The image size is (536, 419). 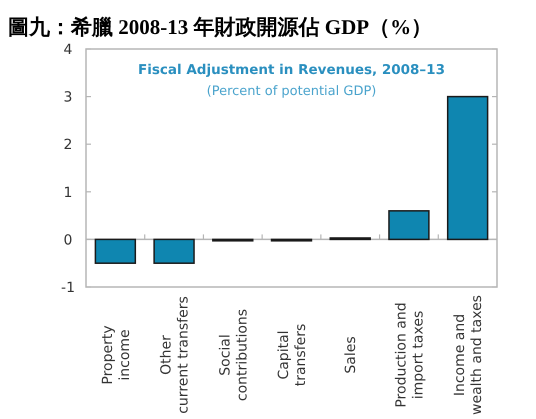 What do you see at coordinates (68, 145) in the screenshot?
I see `y-tick-label: 2` at bounding box center [68, 145].